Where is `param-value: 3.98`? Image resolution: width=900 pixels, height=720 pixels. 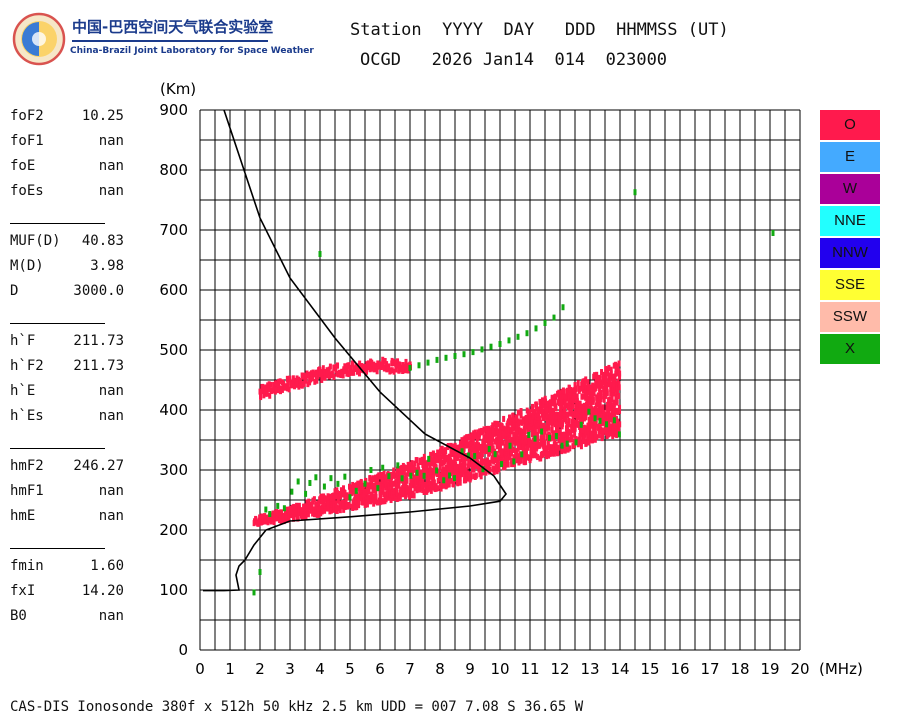 param-value: 3.98 is located at coordinates (107, 266).